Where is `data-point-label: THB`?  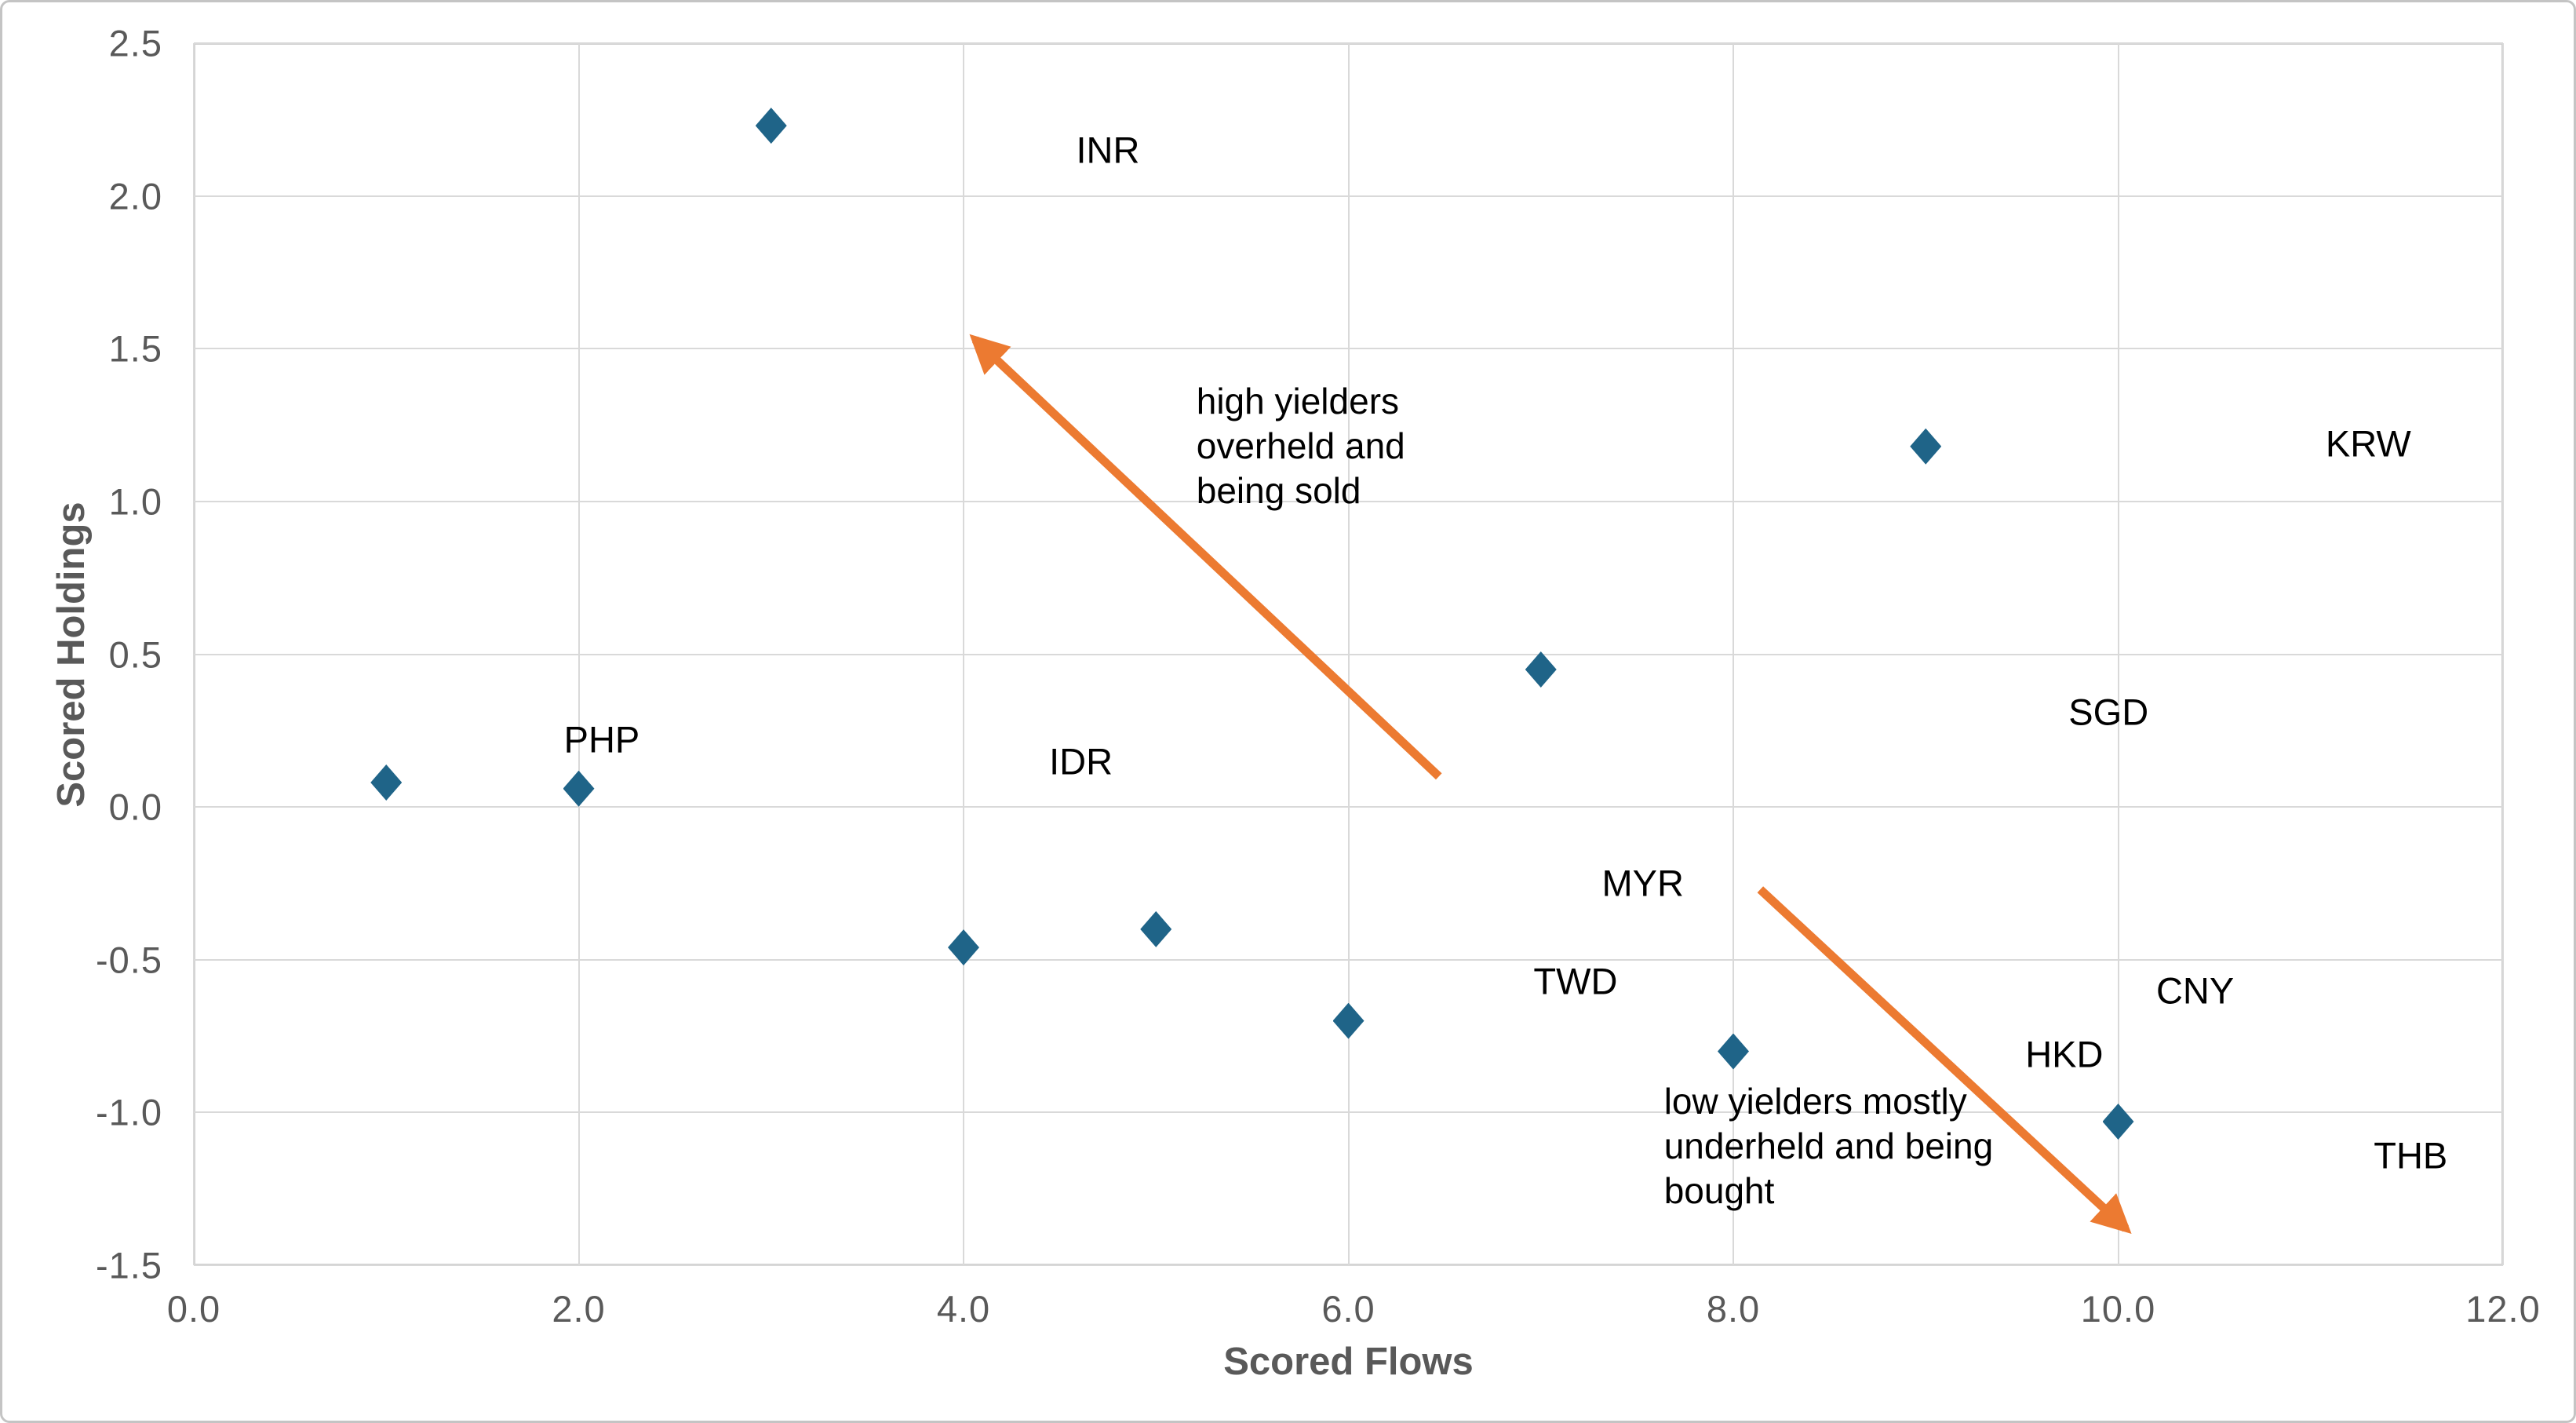 data-point-label: THB is located at coordinates (2411, 1156).